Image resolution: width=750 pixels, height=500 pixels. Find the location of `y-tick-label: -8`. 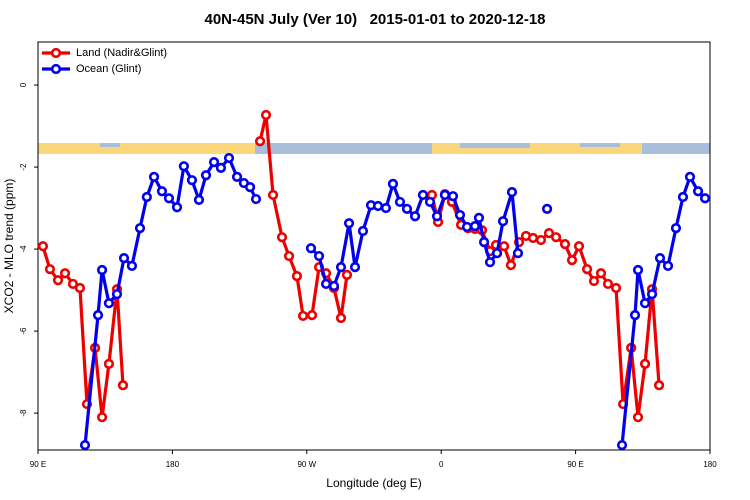

y-tick-label: -8 is located at coordinates (23, 413).